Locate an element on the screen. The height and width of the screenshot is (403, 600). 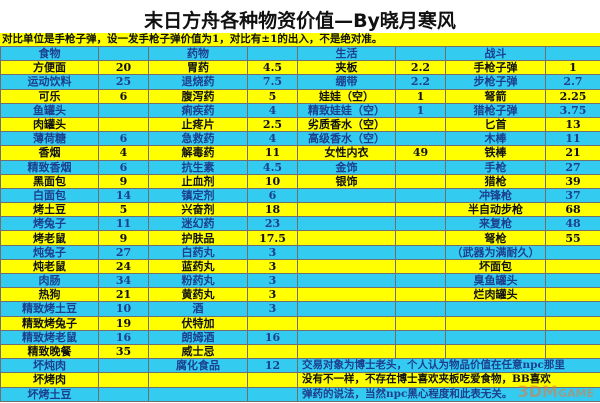
food-value-cell: 19 is located at coordinates (123, 323).